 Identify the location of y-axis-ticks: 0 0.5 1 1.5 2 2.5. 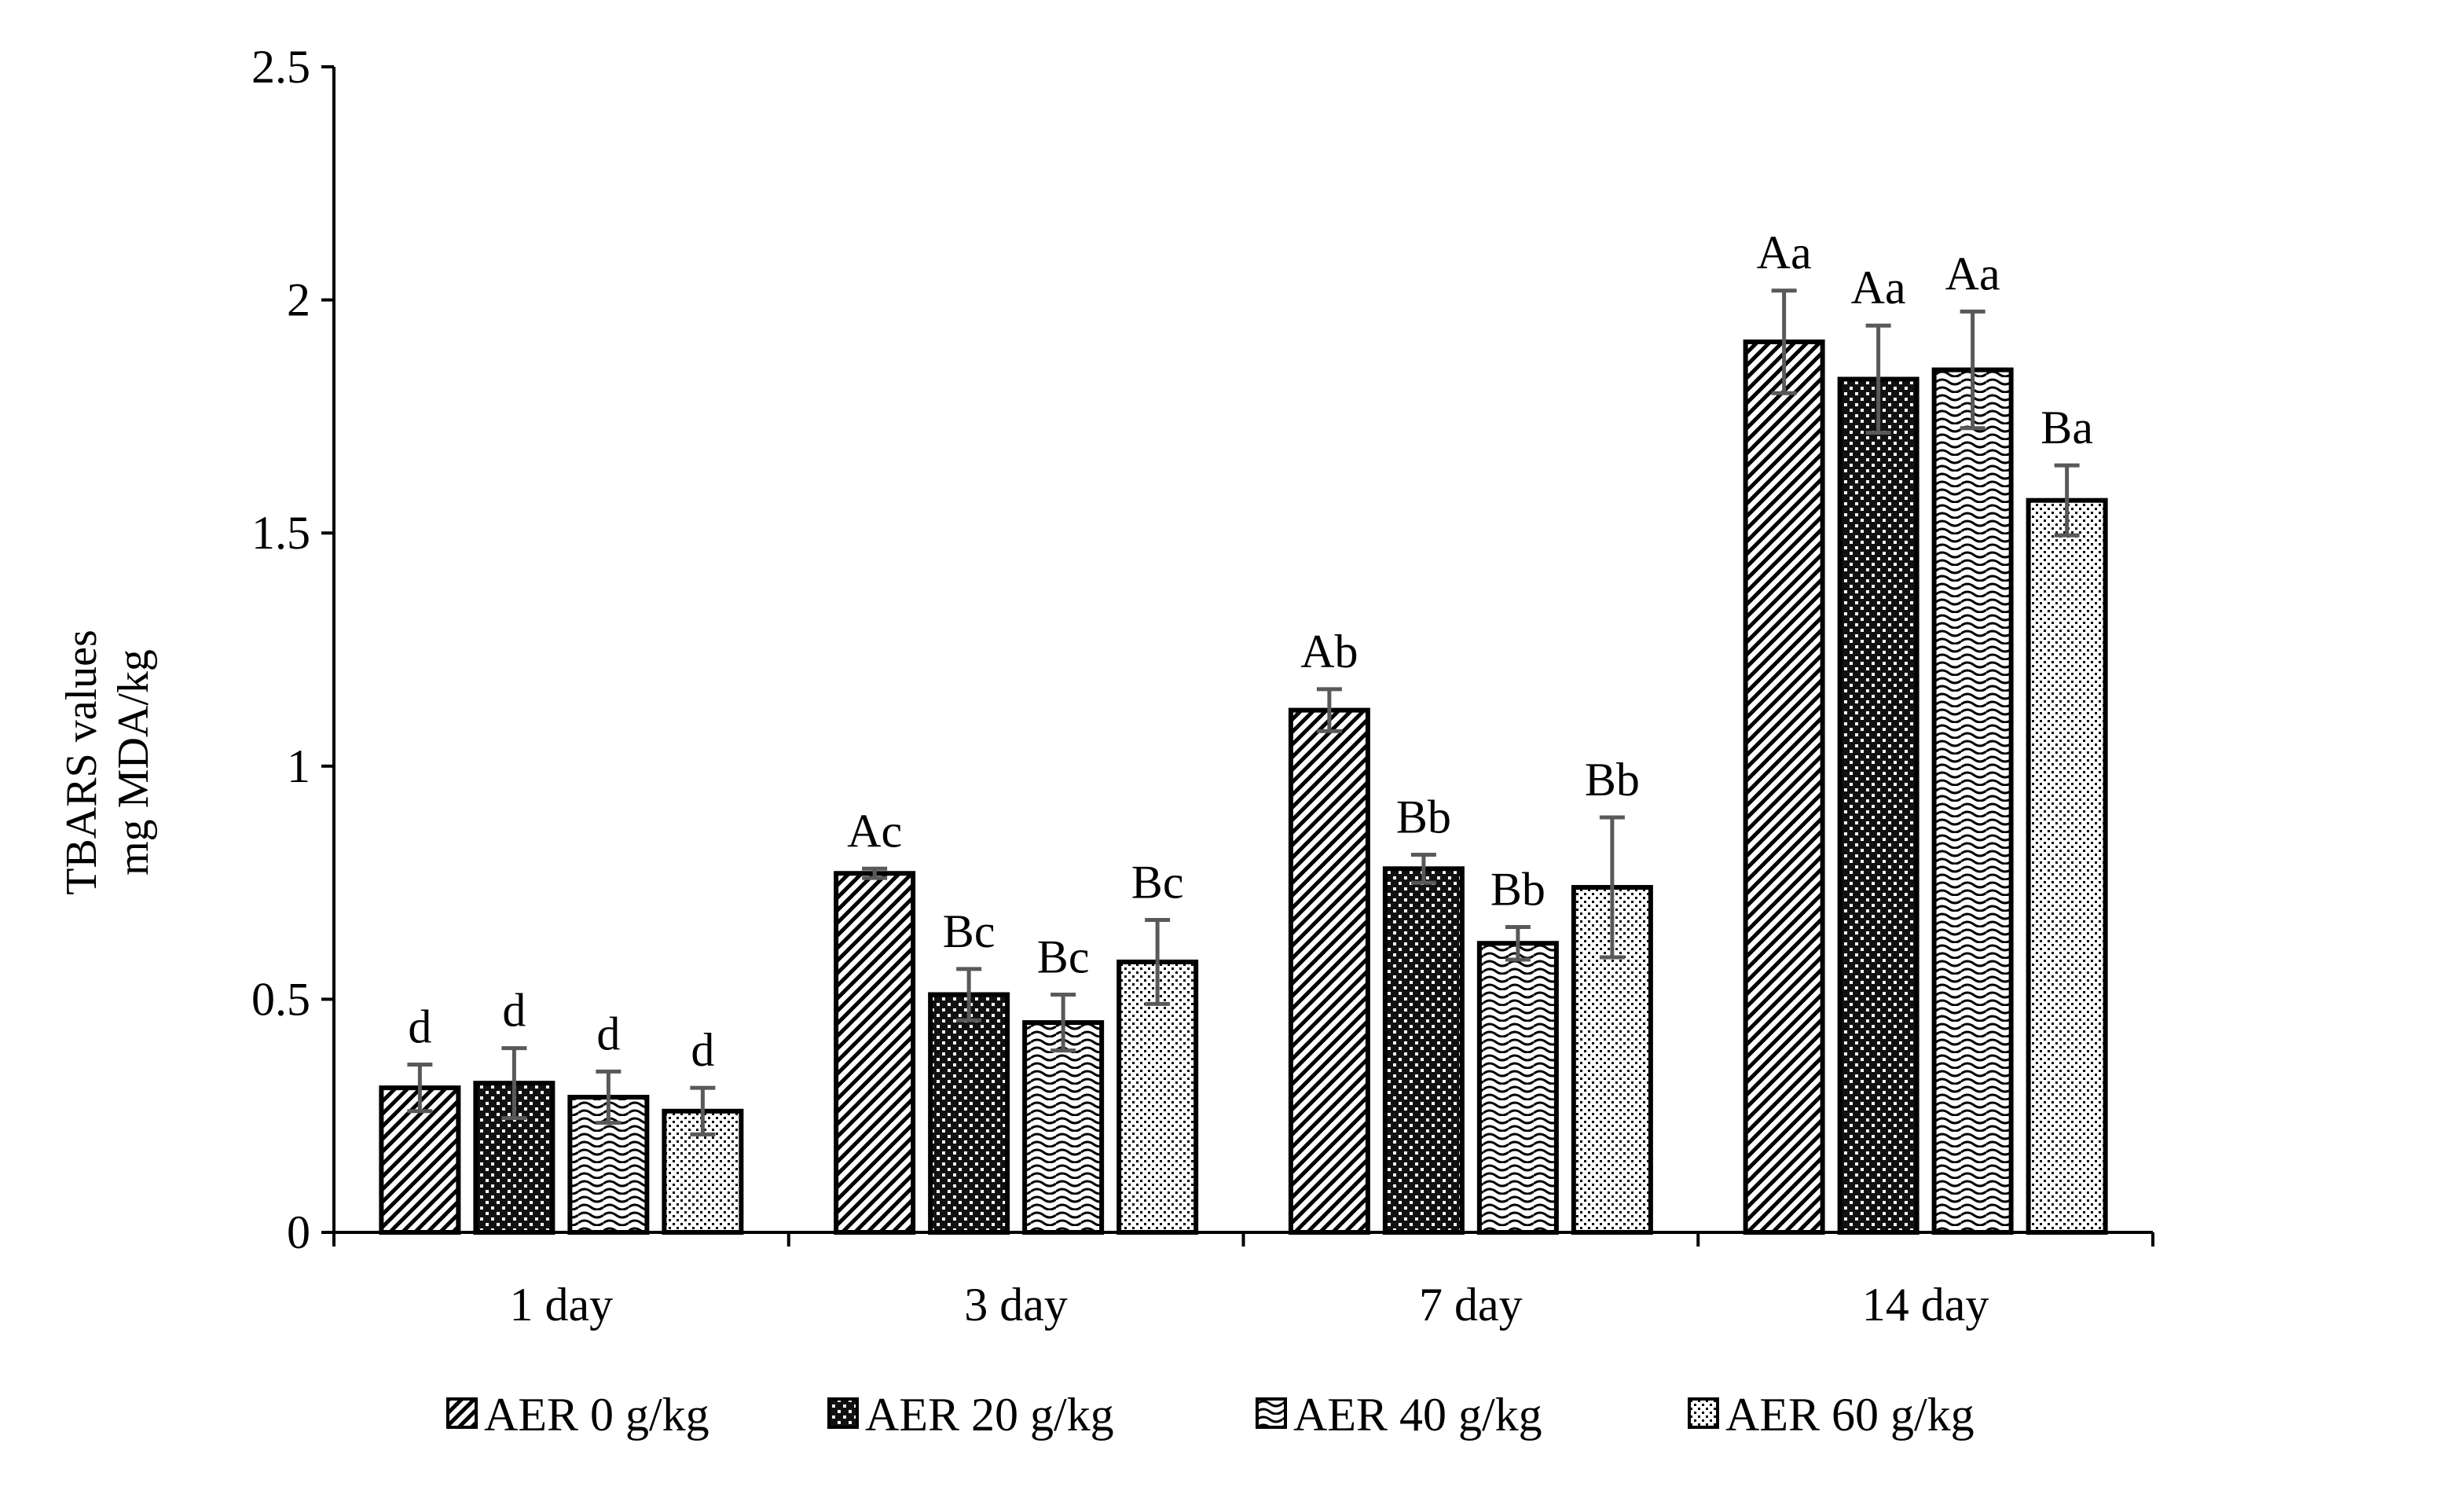
(292, 649).